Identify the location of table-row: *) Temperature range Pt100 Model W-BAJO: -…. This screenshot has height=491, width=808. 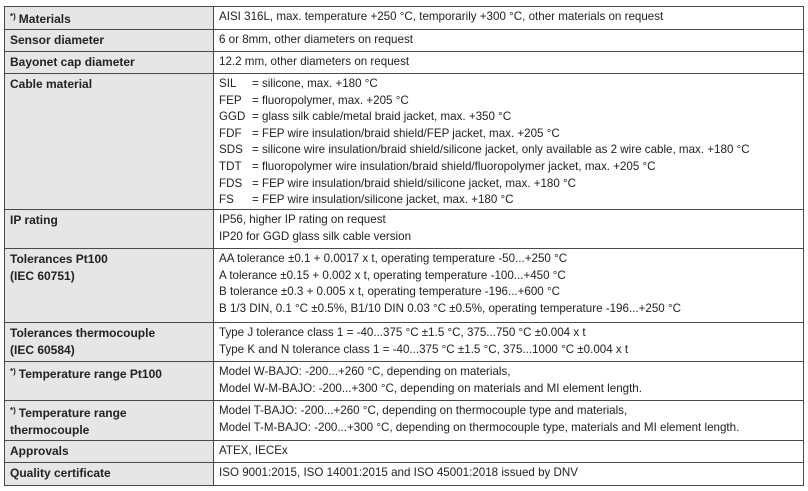
(404, 381).